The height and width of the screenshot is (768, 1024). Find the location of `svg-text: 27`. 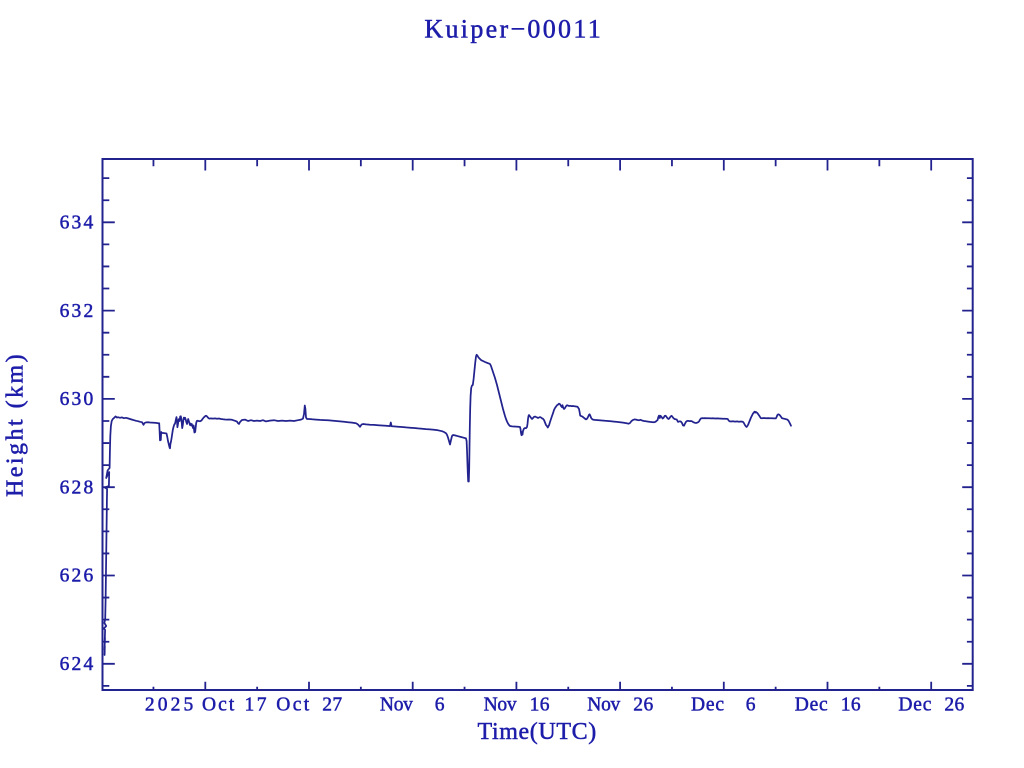

svg-text: 27 is located at coordinates (332, 705).